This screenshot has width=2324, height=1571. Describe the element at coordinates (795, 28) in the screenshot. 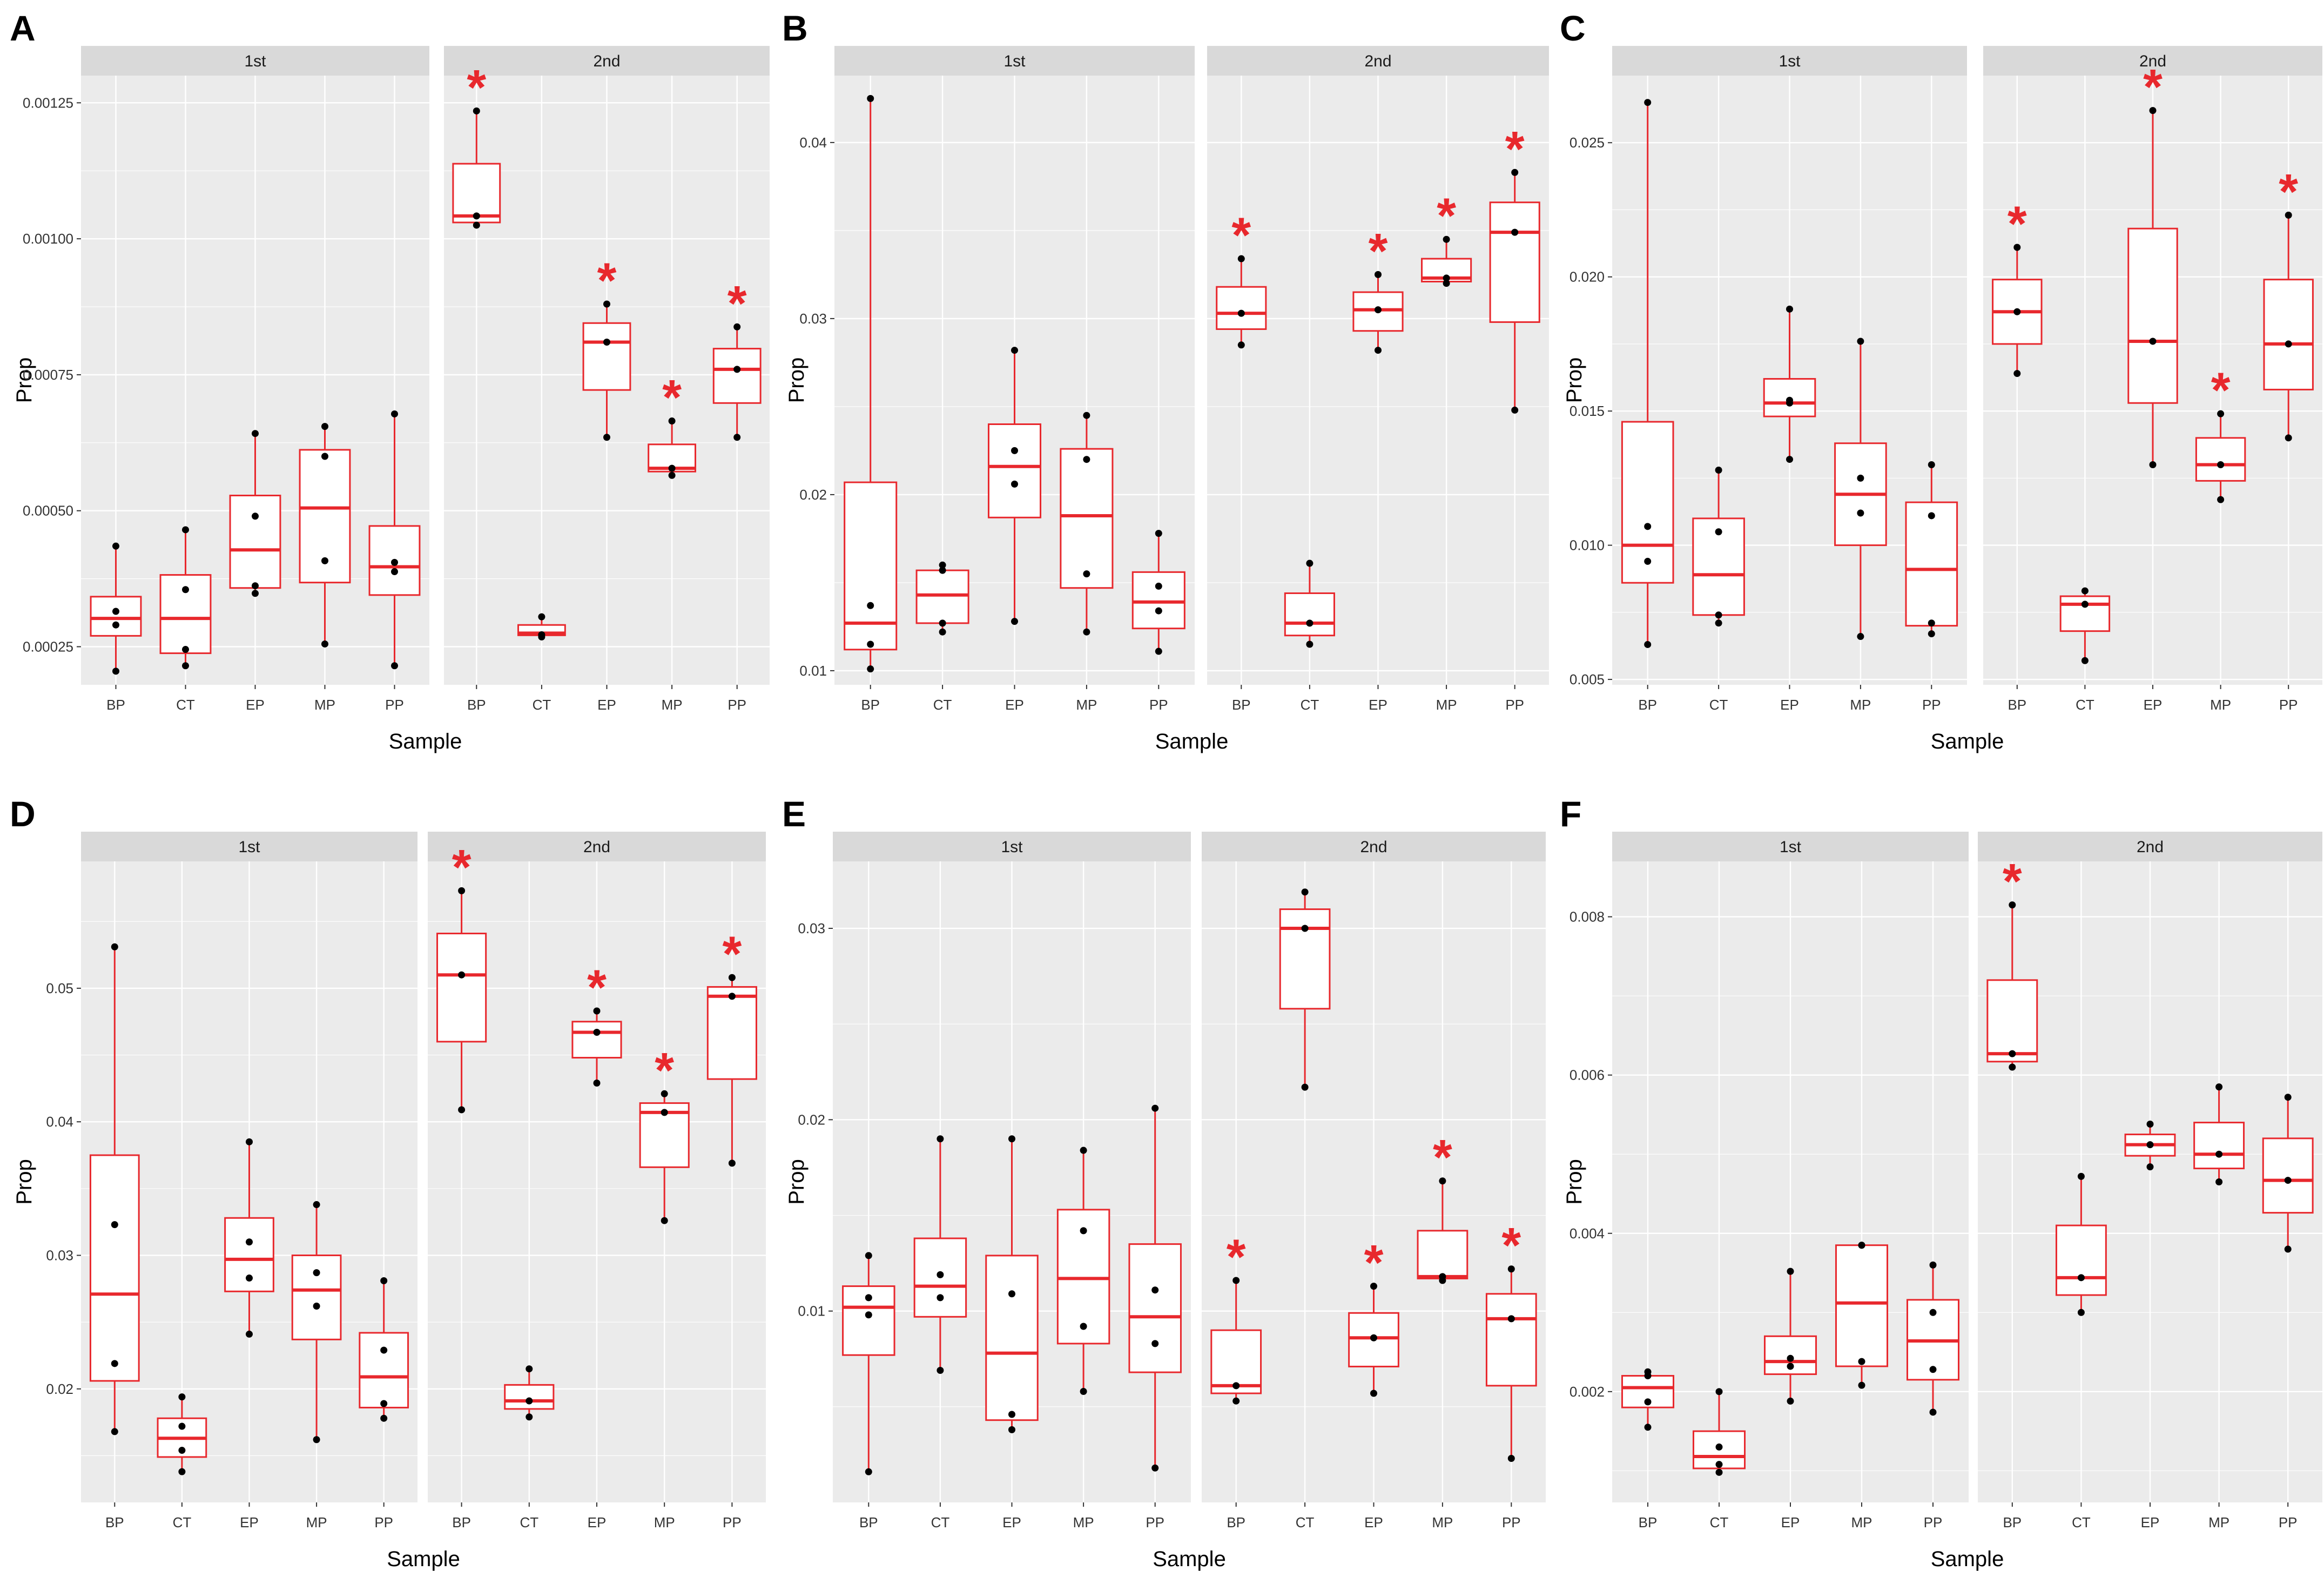

I see `panel-label: B` at that location.